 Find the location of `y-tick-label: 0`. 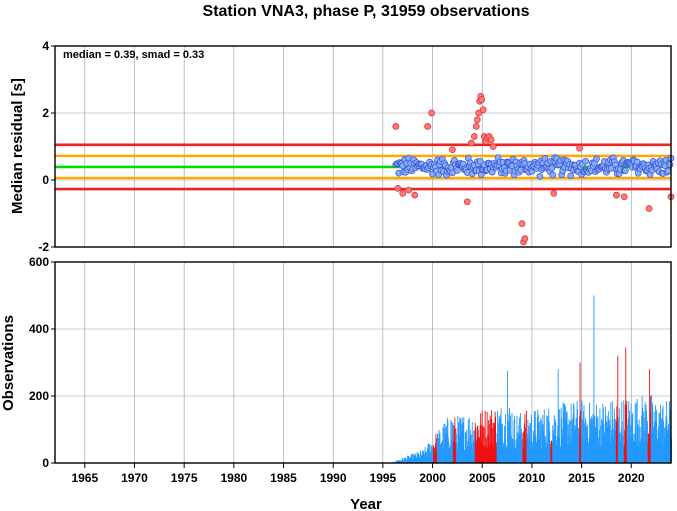

y-tick-label: 0 is located at coordinates (45, 180).